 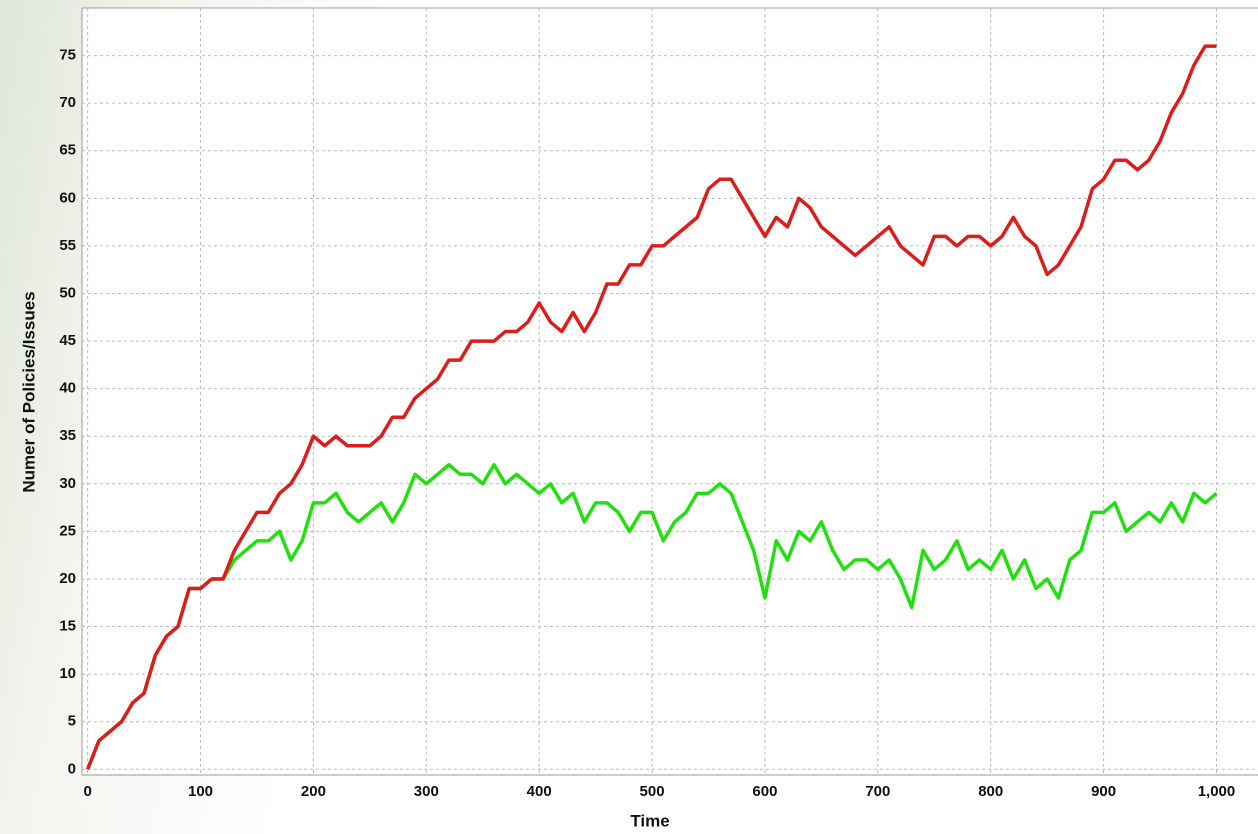 I want to click on y-tick-label: 60, so click(x=67, y=197).